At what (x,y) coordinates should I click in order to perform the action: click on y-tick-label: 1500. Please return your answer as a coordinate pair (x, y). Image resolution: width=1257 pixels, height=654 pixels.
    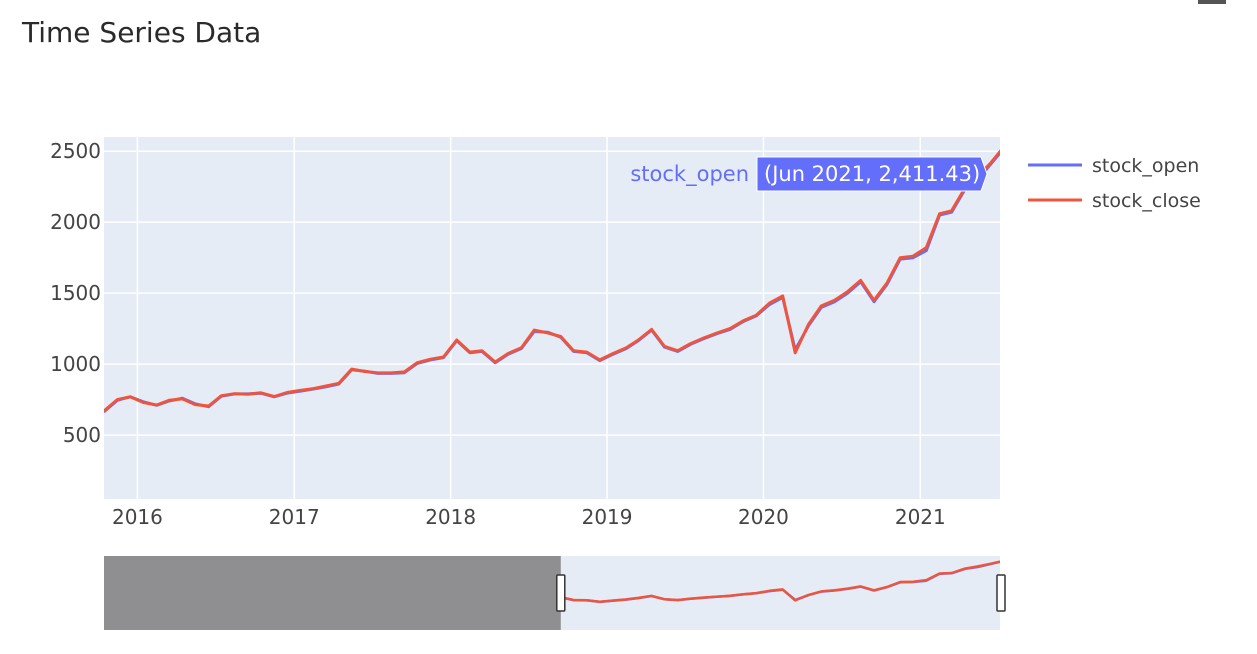
    Looking at the image, I should click on (75, 293).